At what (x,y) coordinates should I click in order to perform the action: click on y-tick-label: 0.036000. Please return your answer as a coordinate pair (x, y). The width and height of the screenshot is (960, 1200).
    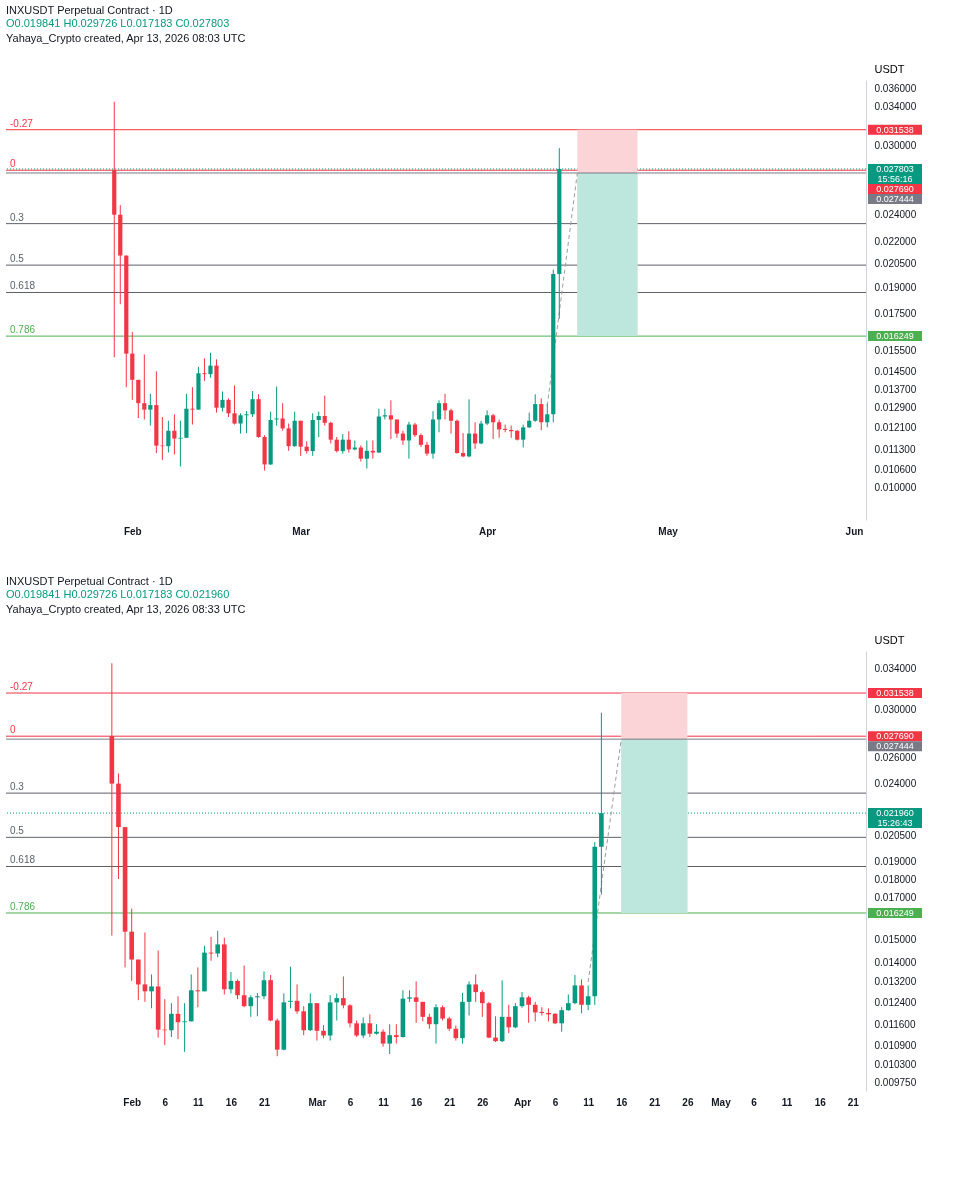
    Looking at the image, I should click on (895, 89).